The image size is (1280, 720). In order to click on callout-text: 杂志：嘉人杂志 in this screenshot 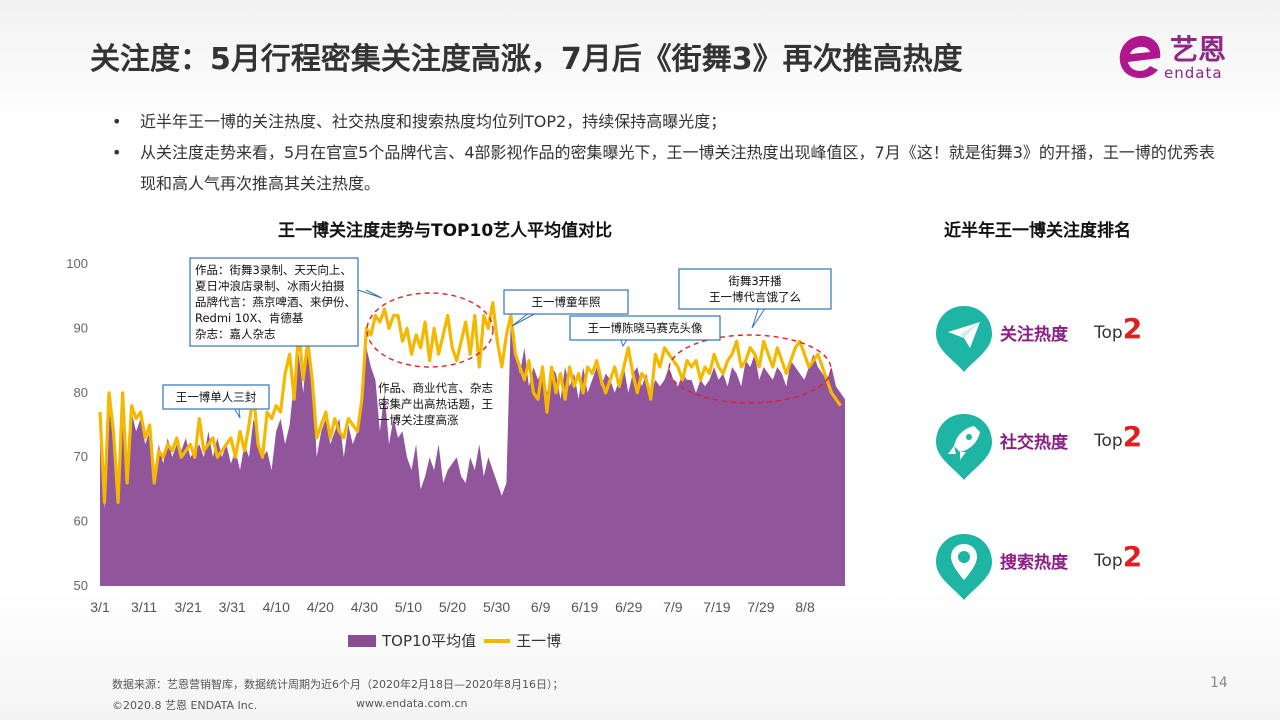, I will do `click(235, 334)`.